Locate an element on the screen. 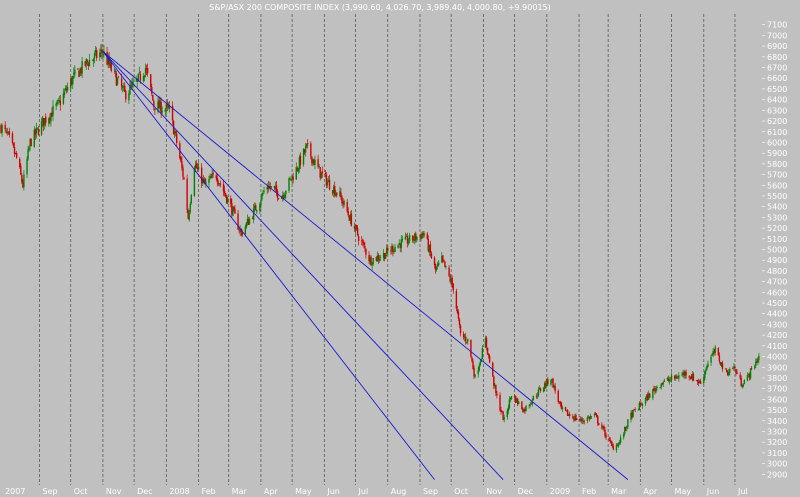 Image resolution: width=800 pixels, height=497 pixels. x-tick-label: Mar is located at coordinates (619, 491).